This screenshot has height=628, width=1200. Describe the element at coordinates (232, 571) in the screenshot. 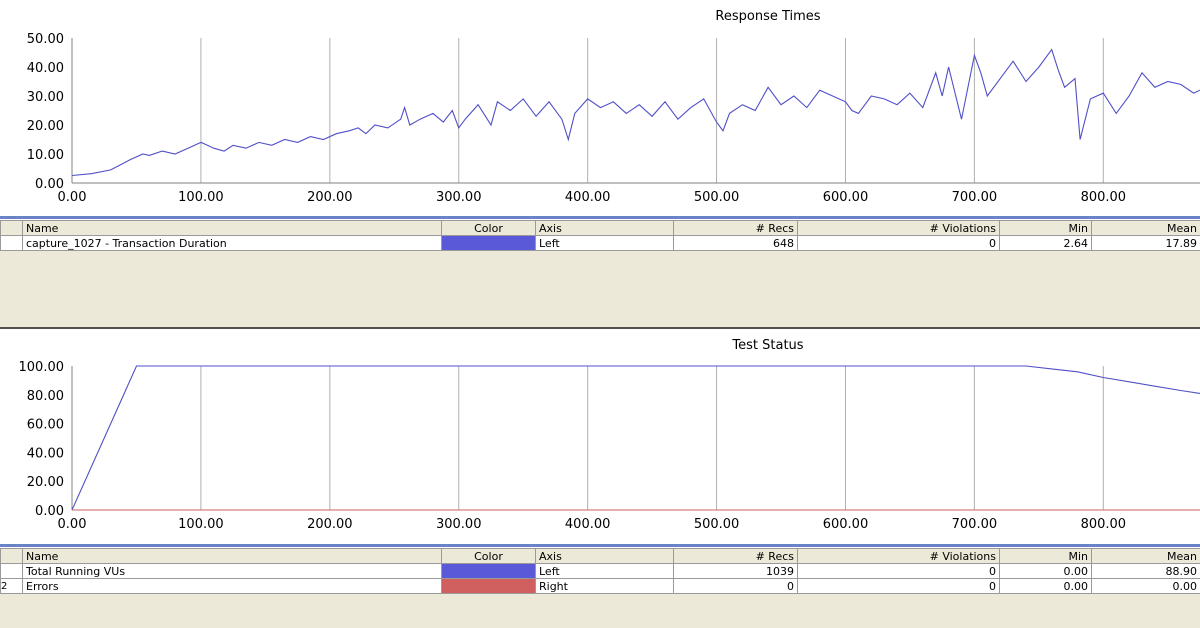

I see `legend-series-name: Total Running VUs` at that location.